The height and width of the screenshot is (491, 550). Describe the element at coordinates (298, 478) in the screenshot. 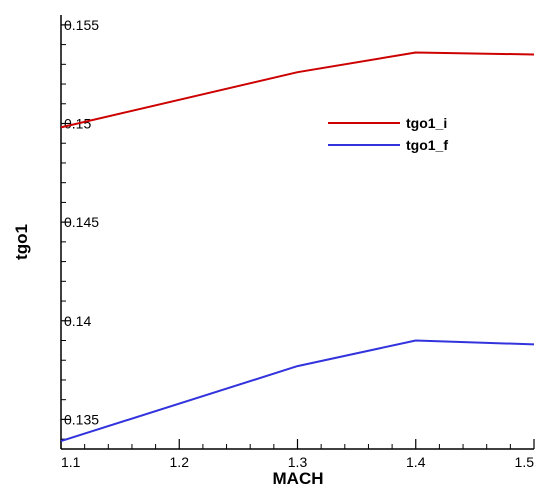

I see `x-axis-title: MACH` at that location.